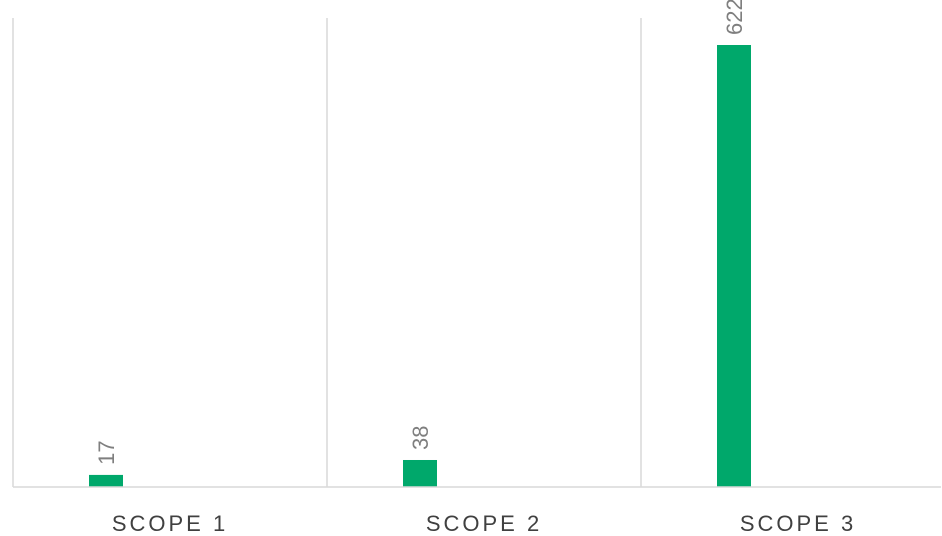 The height and width of the screenshot is (536, 942). Describe the element at coordinates (170, 523) in the screenshot. I see `x-tick-label-1: SCOPE 1` at that location.